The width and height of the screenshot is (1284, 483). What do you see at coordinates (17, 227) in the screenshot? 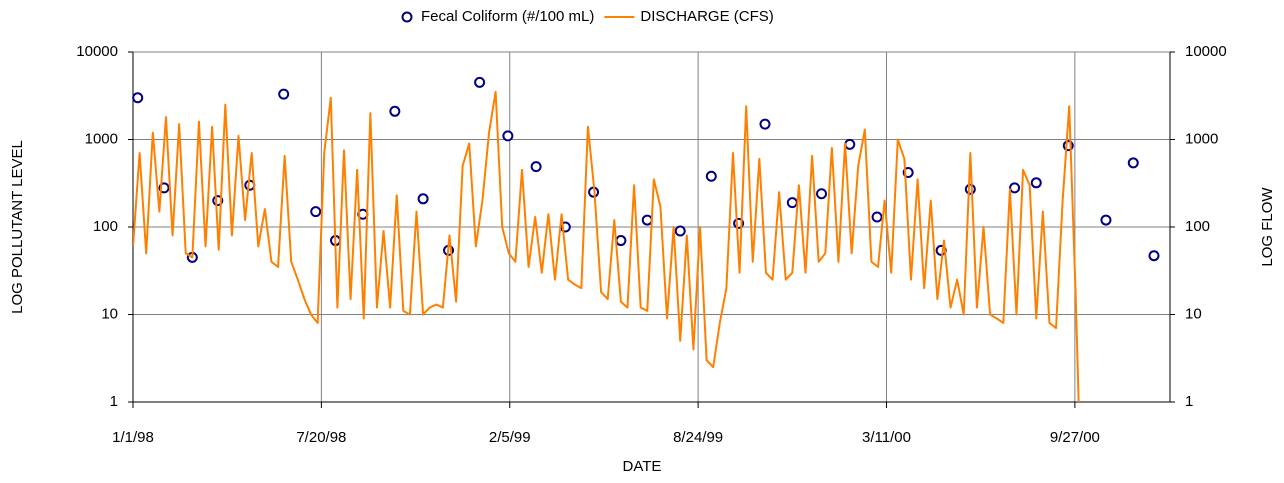
I see `y-axis-label: LOG POLLUTANT LEVEL` at bounding box center [17, 227].